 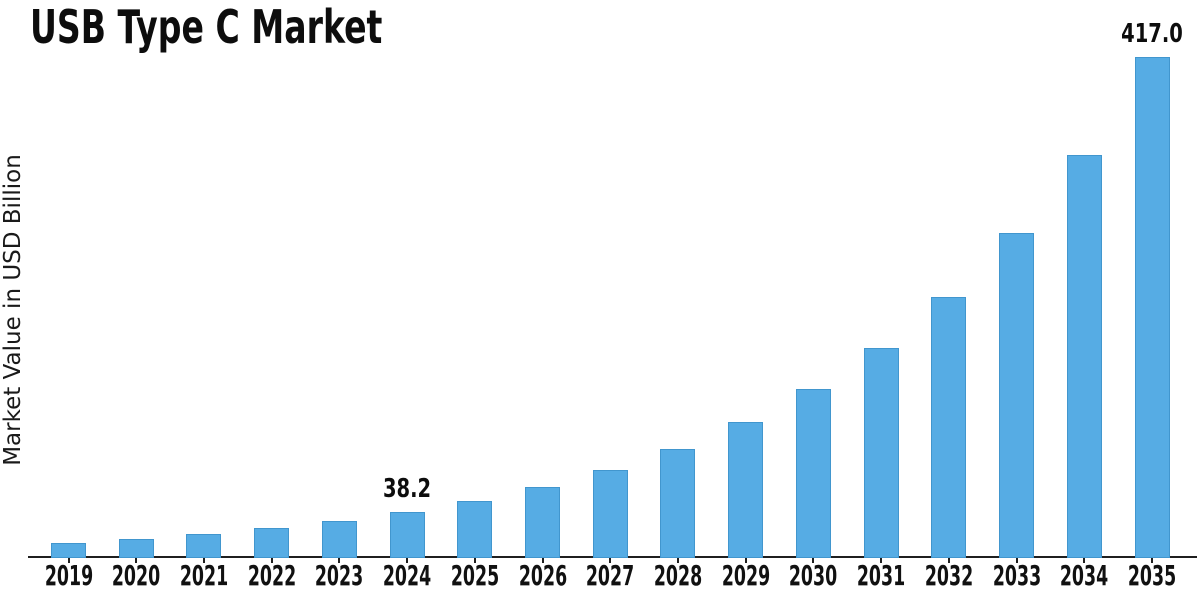 I want to click on value-label-2035: 417.0, so click(x=1152, y=34).